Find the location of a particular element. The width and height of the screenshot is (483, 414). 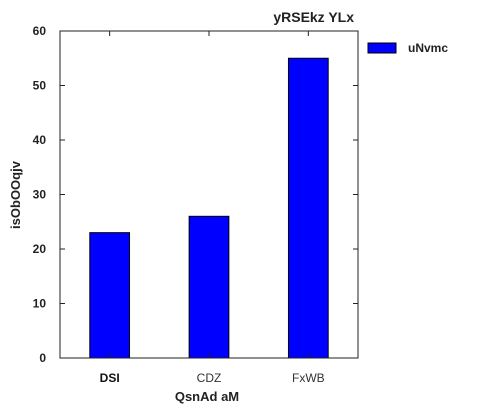

legend: uNvmc is located at coordinates (407, 48).